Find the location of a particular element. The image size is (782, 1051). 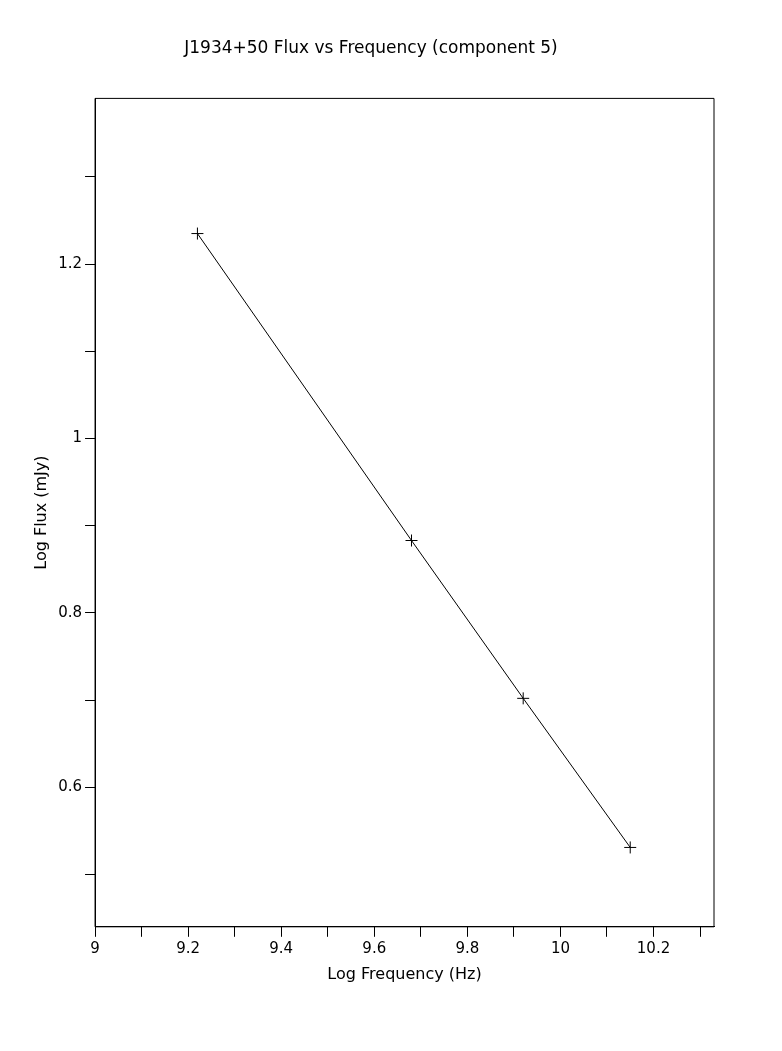

y-tick-label: 1 is located at coordinates (77, 437).